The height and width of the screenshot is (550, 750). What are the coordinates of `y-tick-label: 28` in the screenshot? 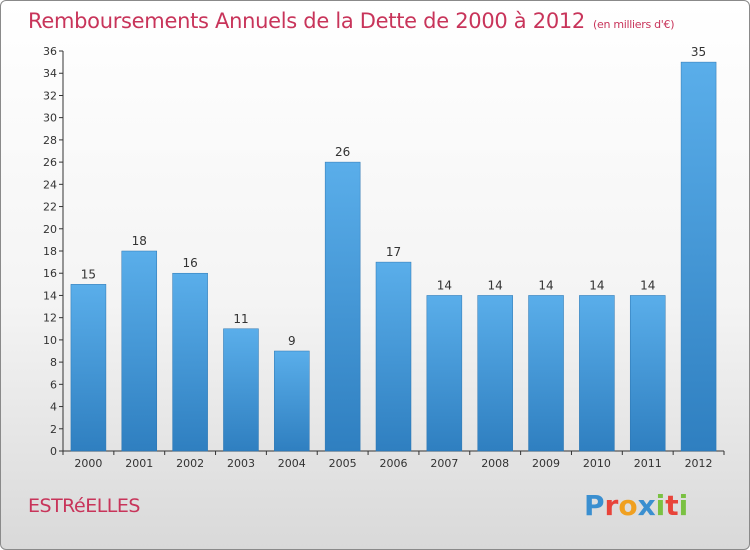 It's located at (50, 140).